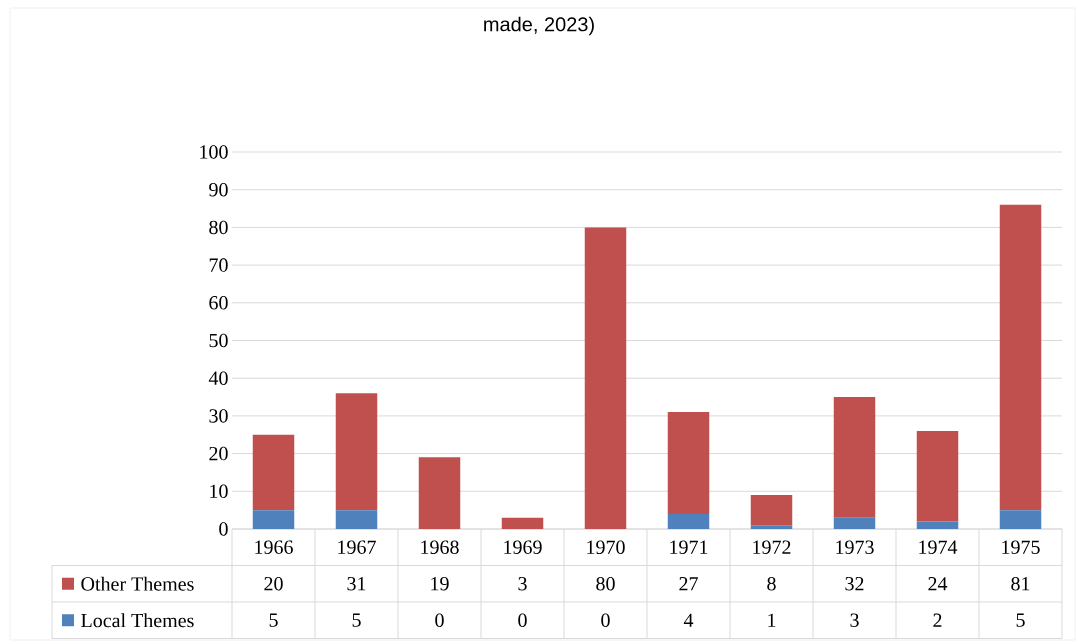 The image size is (1078, 644). Describe the element at coordinates (274, 547) in the screenshot. I see `x-tick-label: 1966` at that location.